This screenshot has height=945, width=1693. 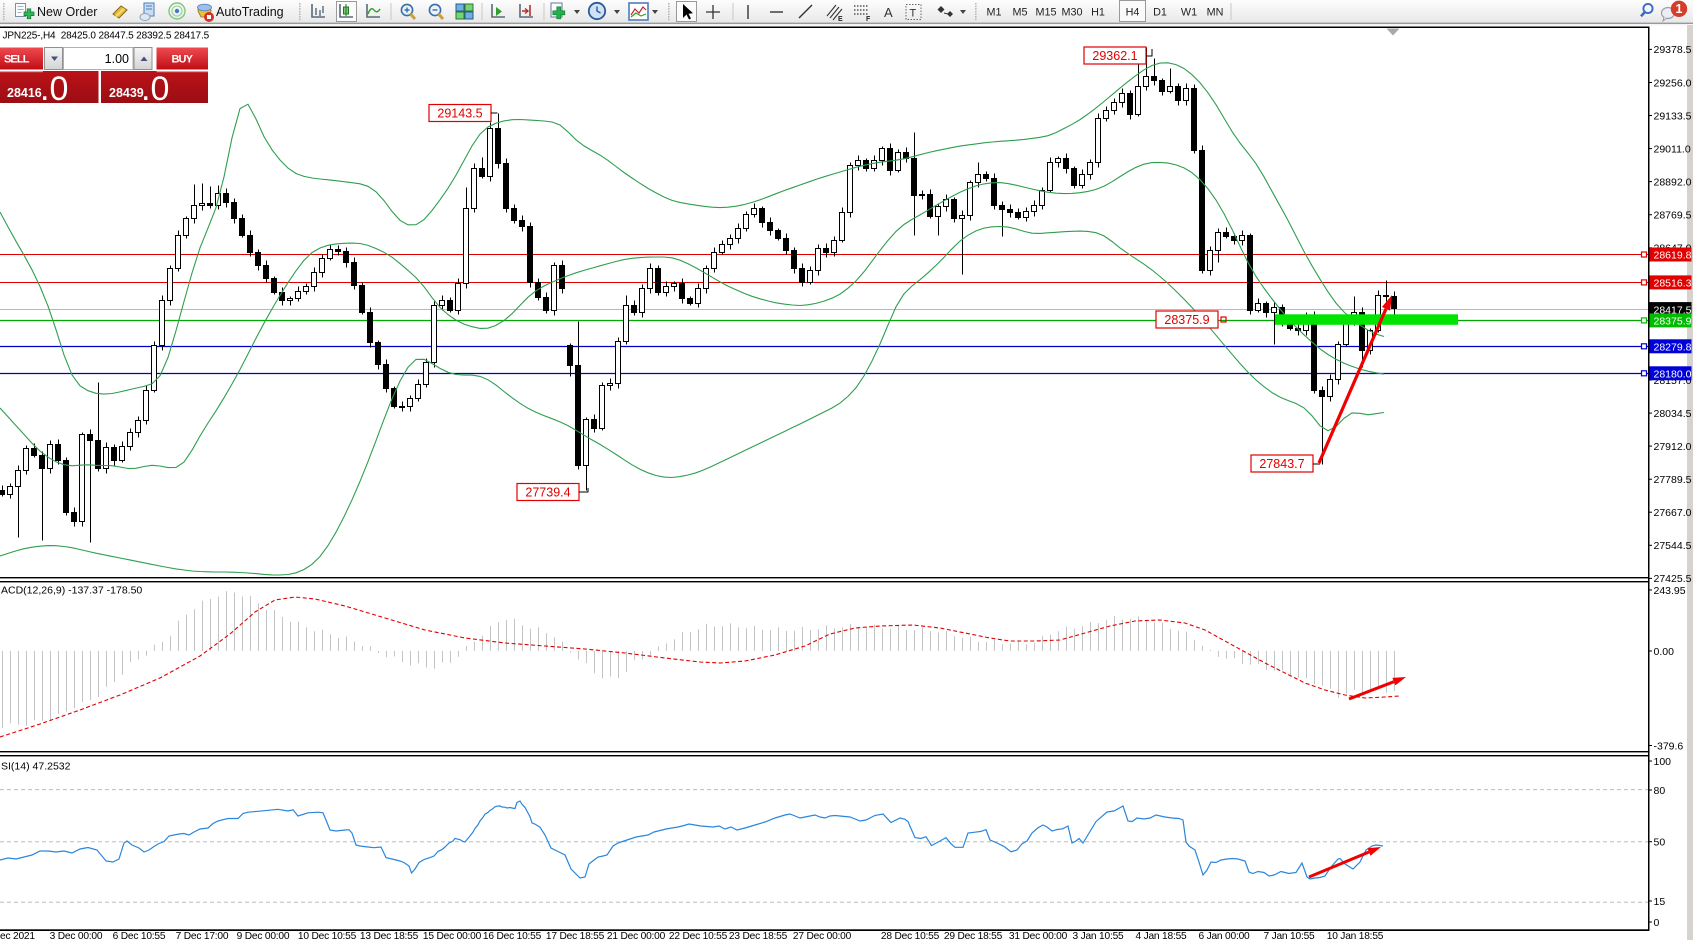 What do you see at coordinates (1673, 546) in the screenshot?
I see `svg-text: 27544.5` at bounding box center [1673, 546].